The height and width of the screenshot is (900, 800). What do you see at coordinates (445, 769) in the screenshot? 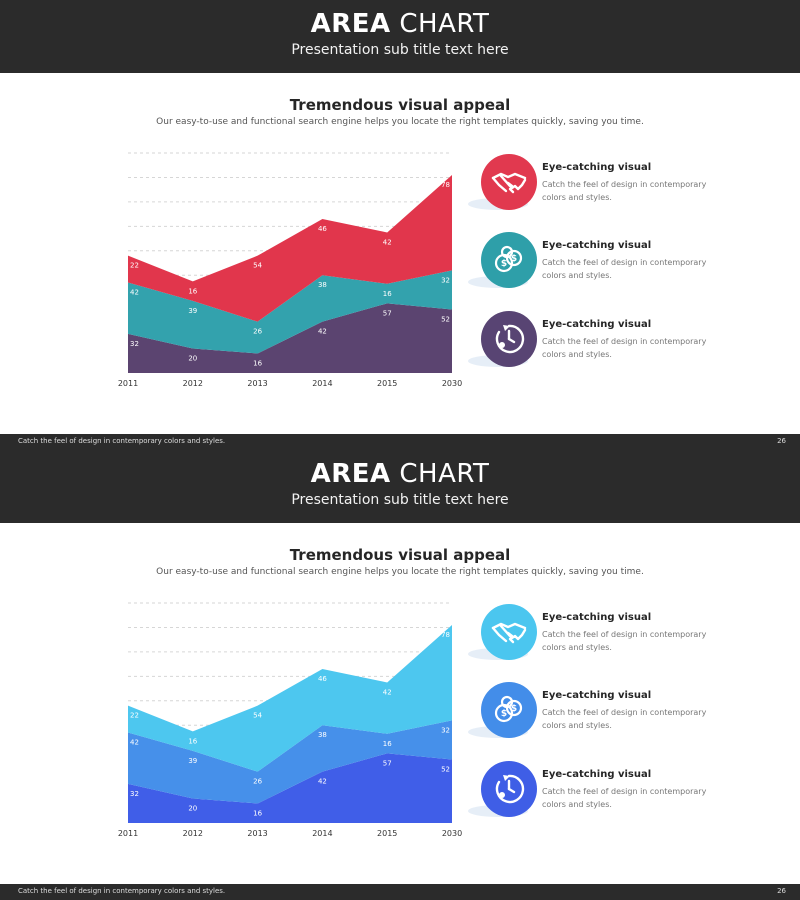
I see `data-label: 52` at bounding box center [445, 769].